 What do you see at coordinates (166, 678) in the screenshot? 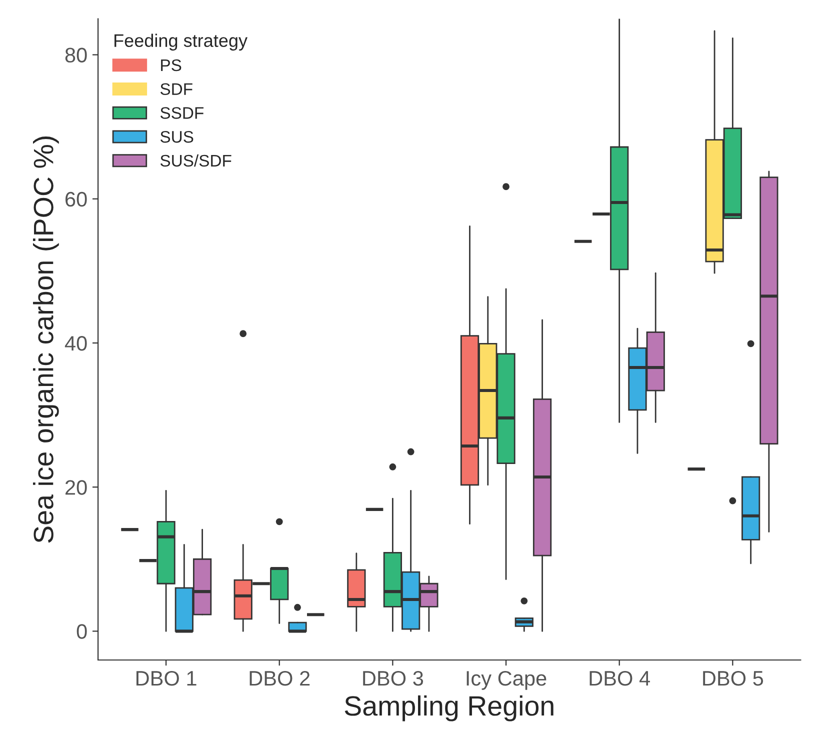
I see `x-tick-label: DBO 1` at bounding box center [166, 678].